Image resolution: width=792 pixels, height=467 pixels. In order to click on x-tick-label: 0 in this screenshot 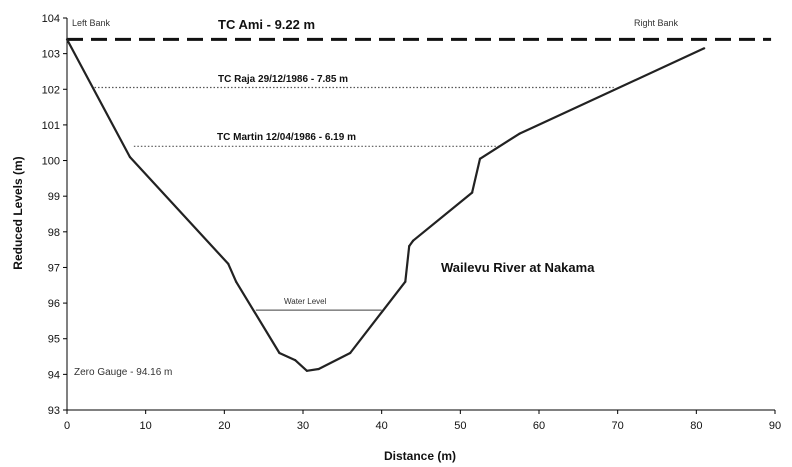, I will do `click(67, 426)`.